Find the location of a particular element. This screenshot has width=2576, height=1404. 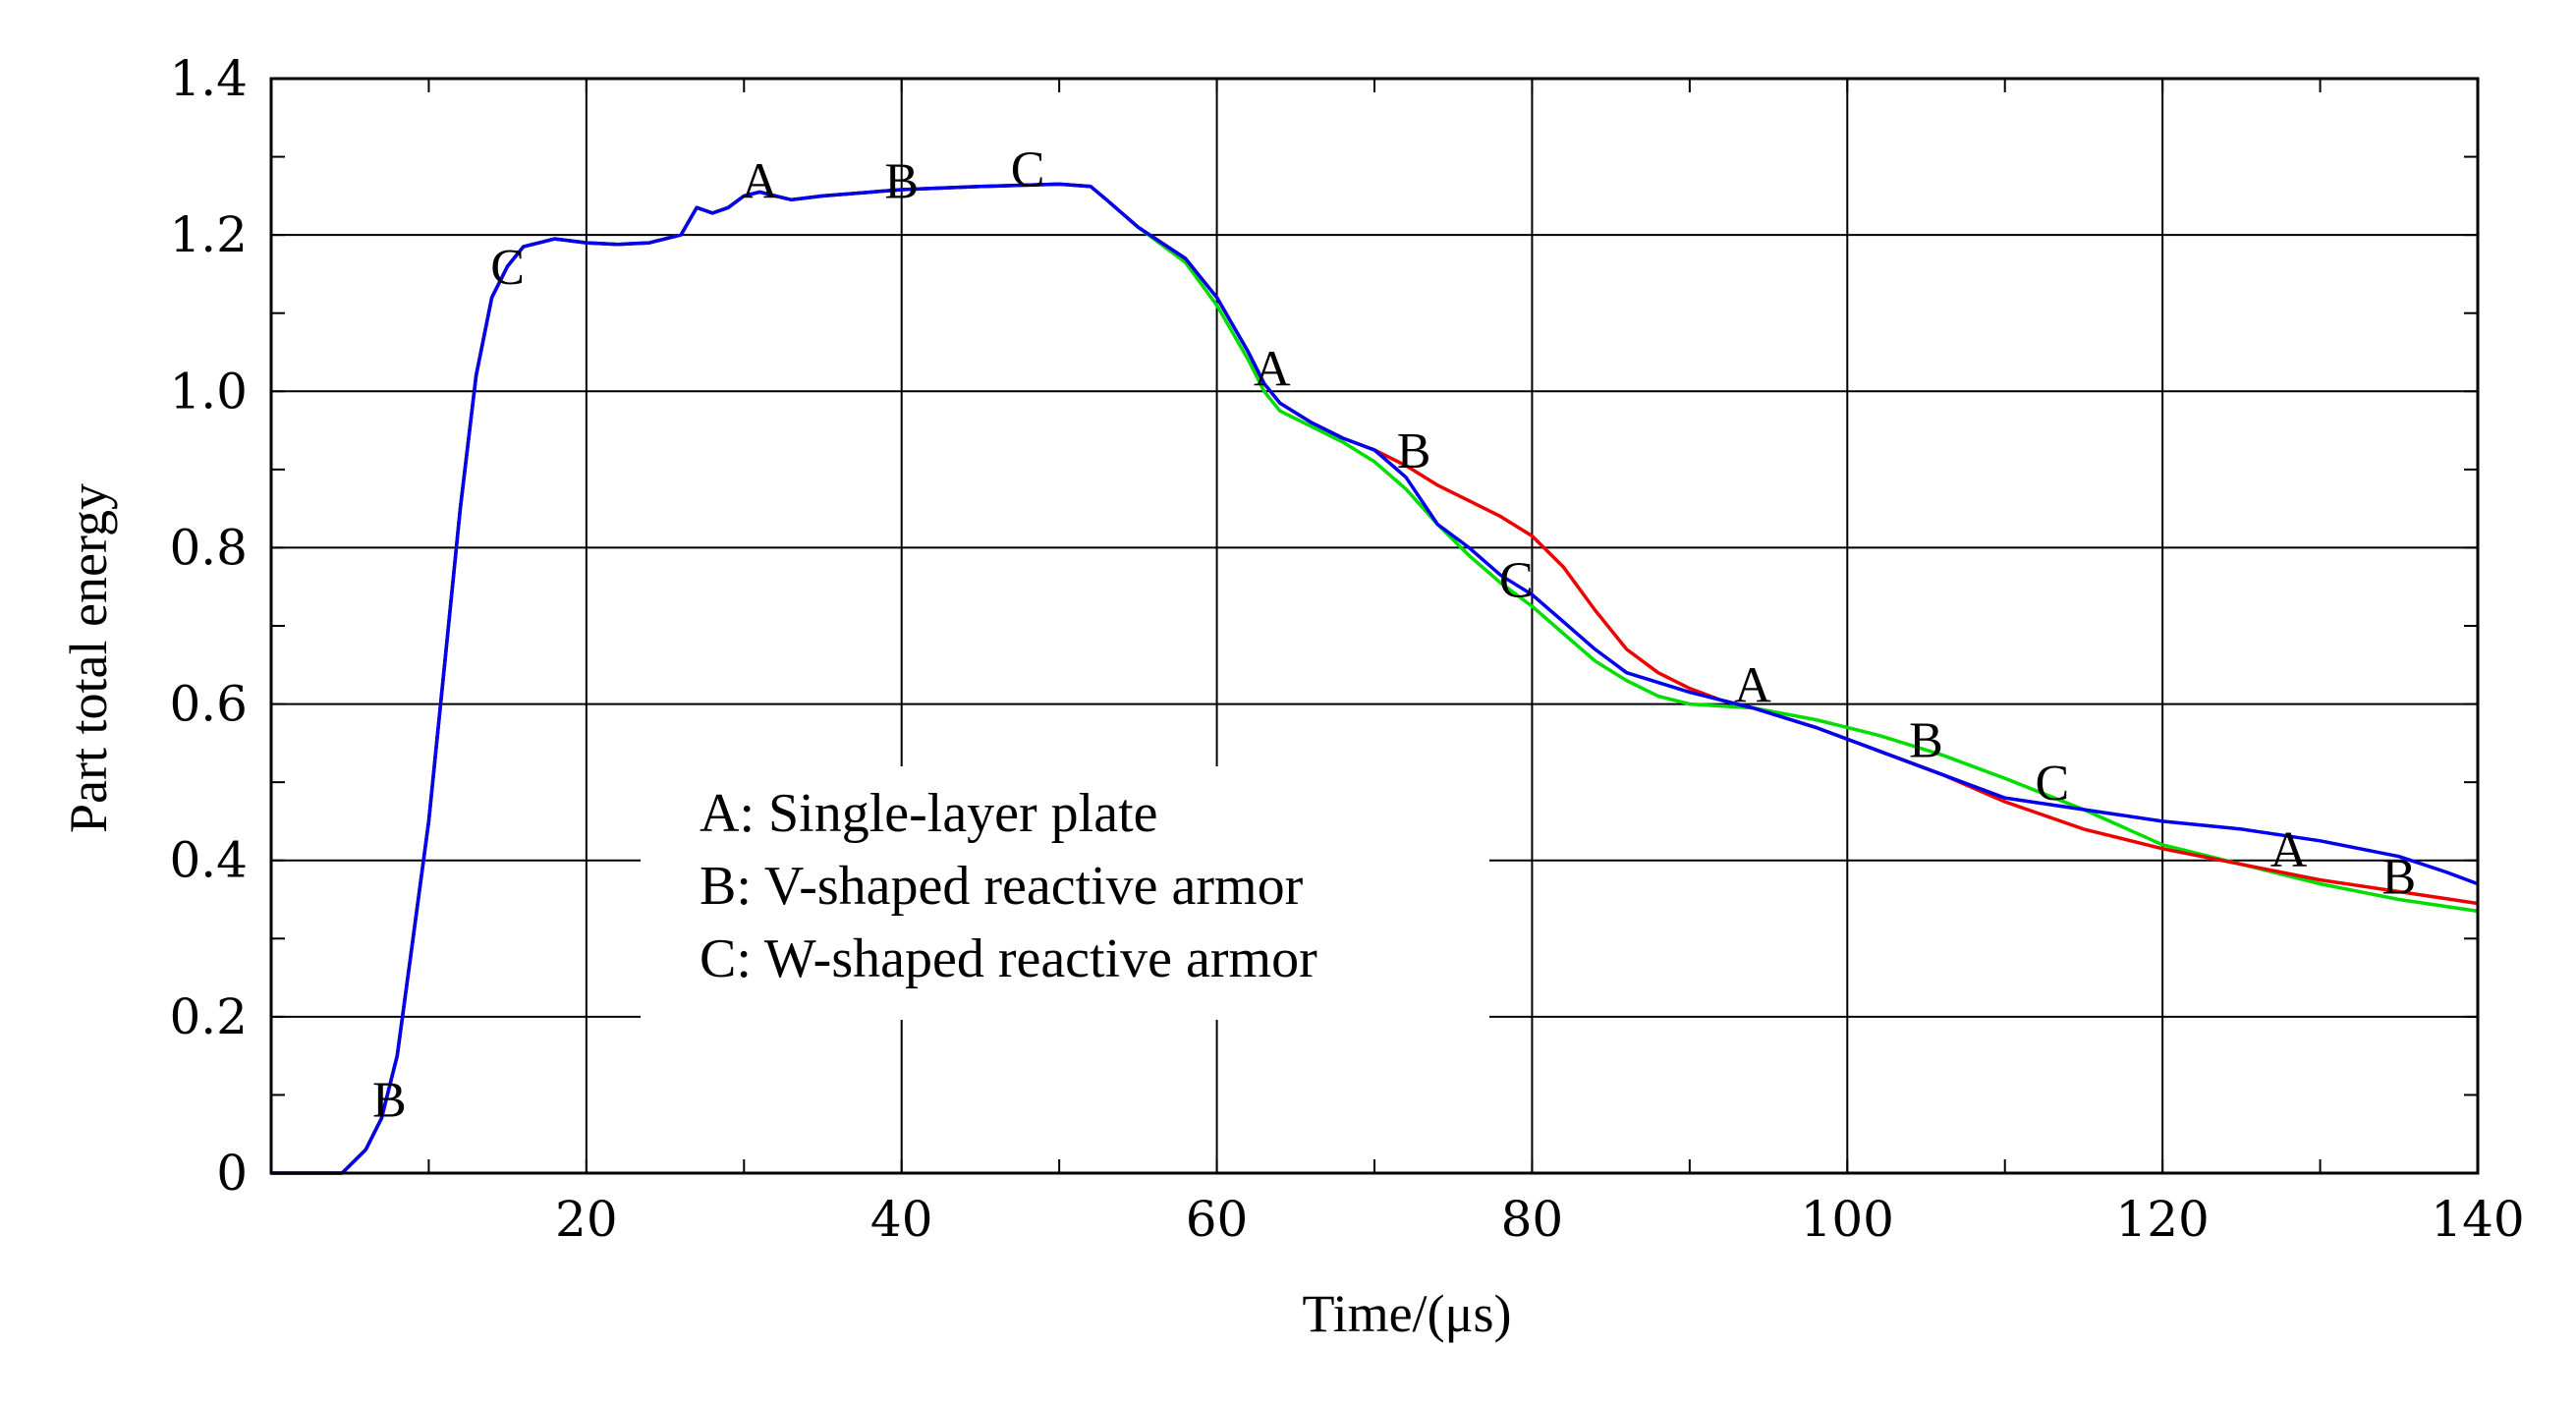

x-tick-label: 100 is located at coordinates (1847, 1219).